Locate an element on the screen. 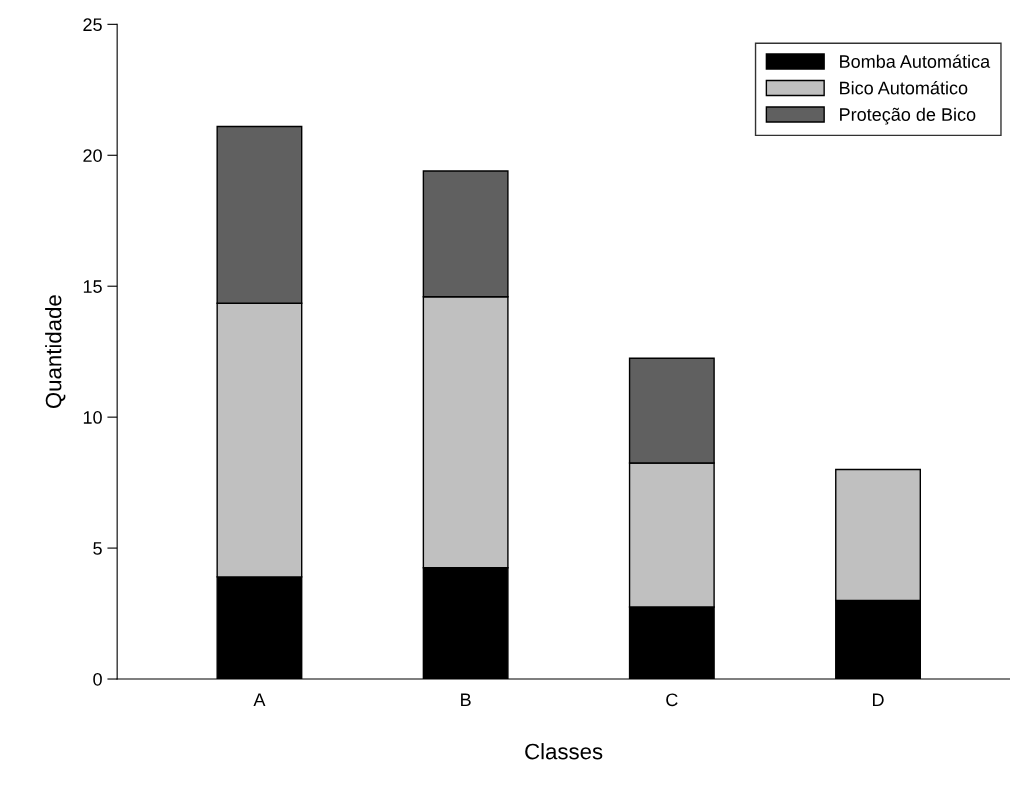 The width and height of the screenshot is (1010, 785). x-axis-title: Classes is located at coordinates (564, 751).